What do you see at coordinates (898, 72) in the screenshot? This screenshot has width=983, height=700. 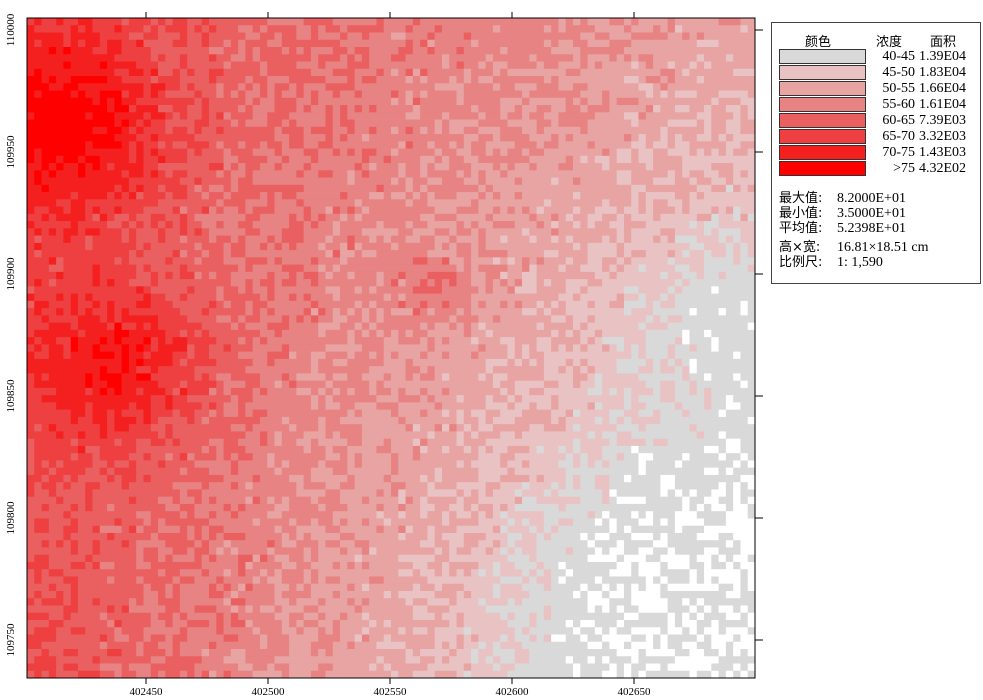 I see `legend-range: 45-50` at bounding box center [898, 72].